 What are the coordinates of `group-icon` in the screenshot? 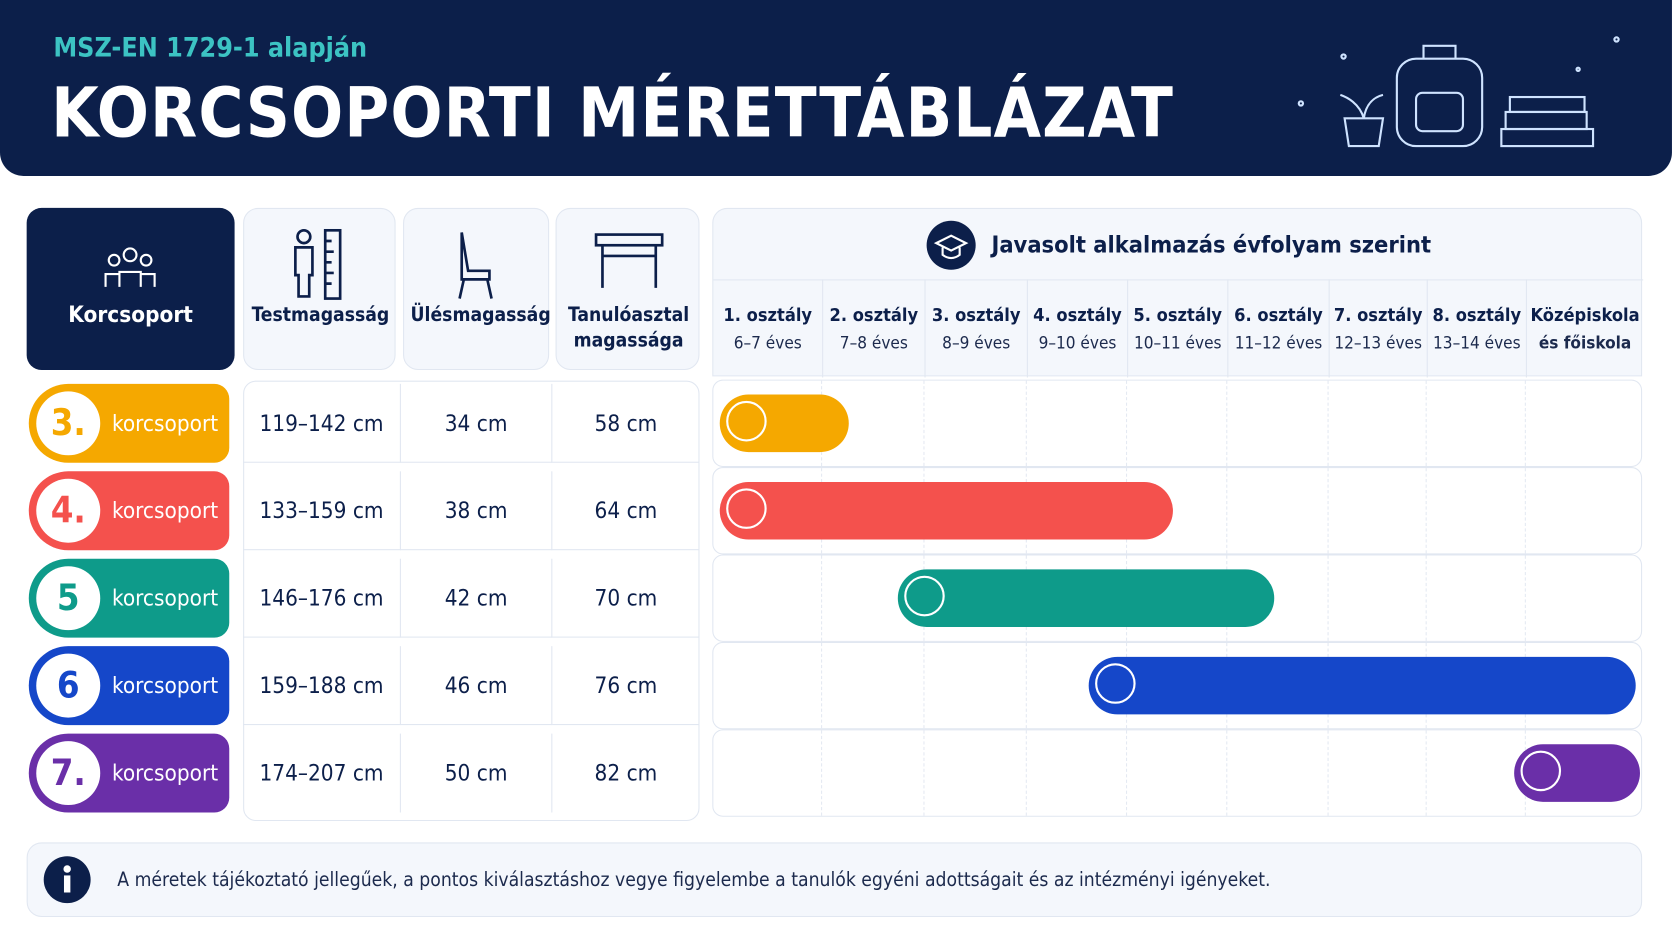 It's located at (130, 267).